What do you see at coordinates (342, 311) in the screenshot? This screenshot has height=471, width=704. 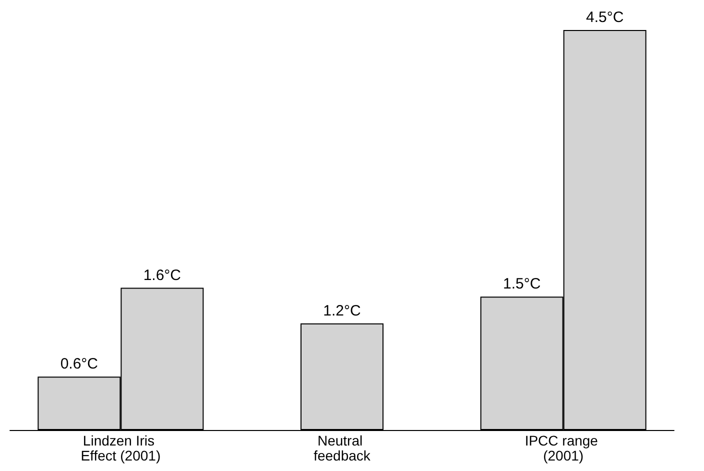 I see `data-label: 1.2°C` at bounding box center [342, 311].